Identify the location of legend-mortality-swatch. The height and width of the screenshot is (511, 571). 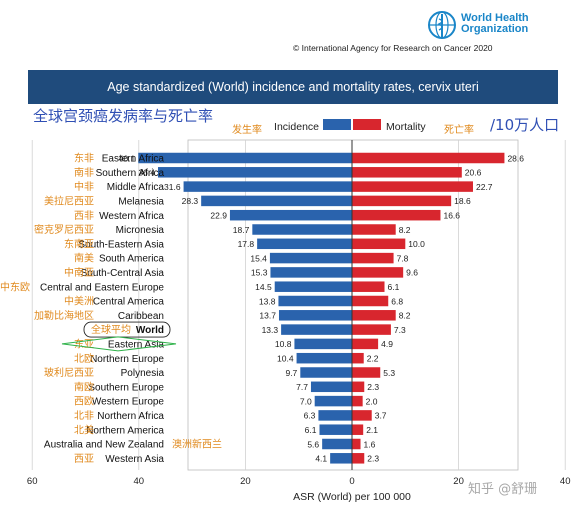
(367, 124).